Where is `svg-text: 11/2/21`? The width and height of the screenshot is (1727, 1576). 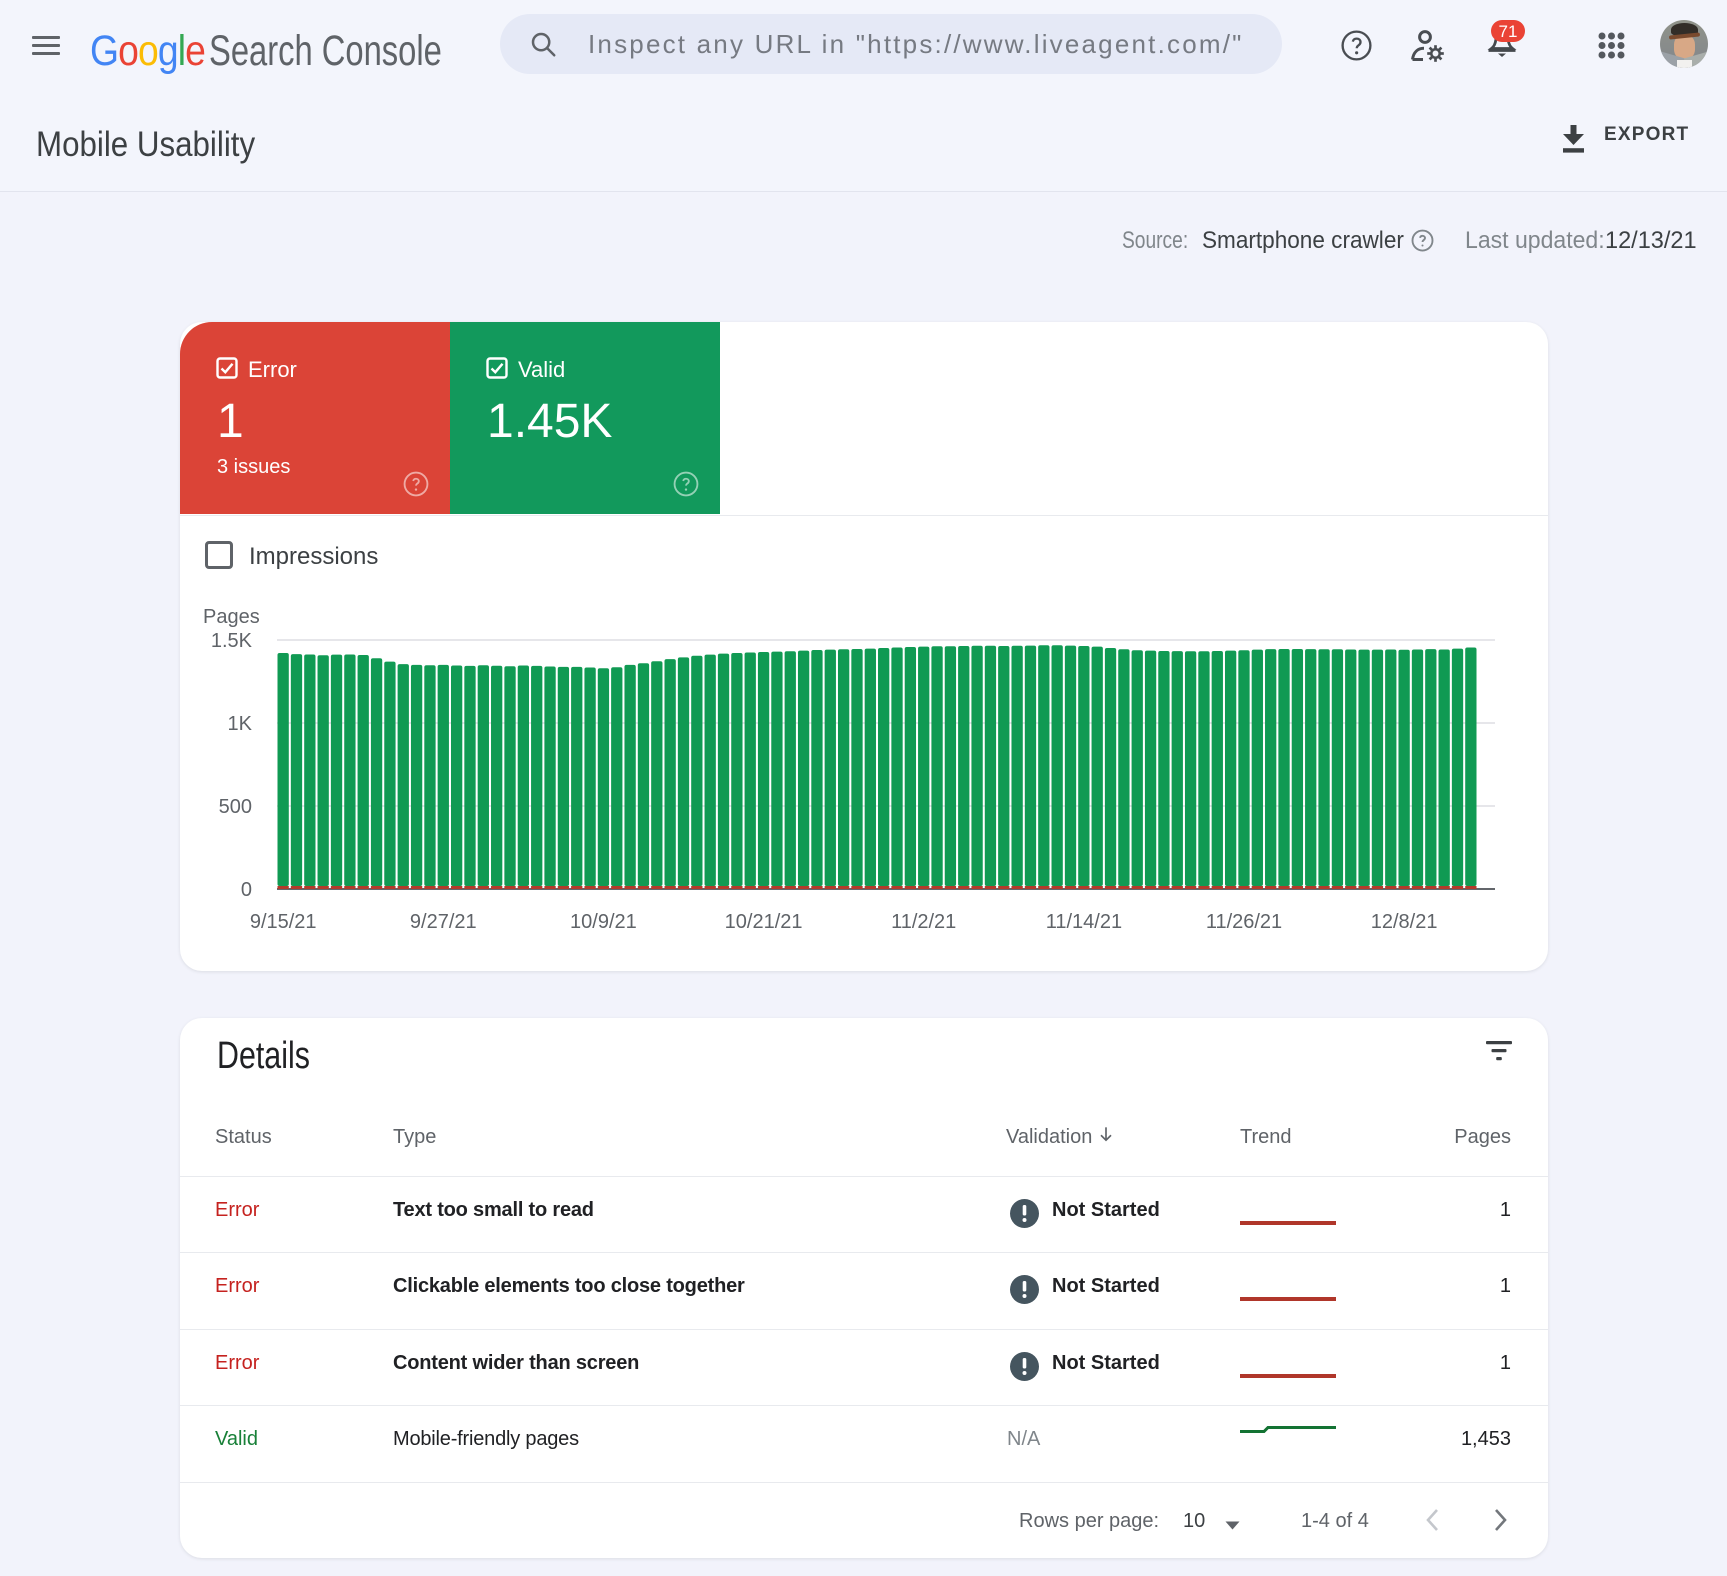 svg-text: 11/2/21 is located at coordinates (923, 922).